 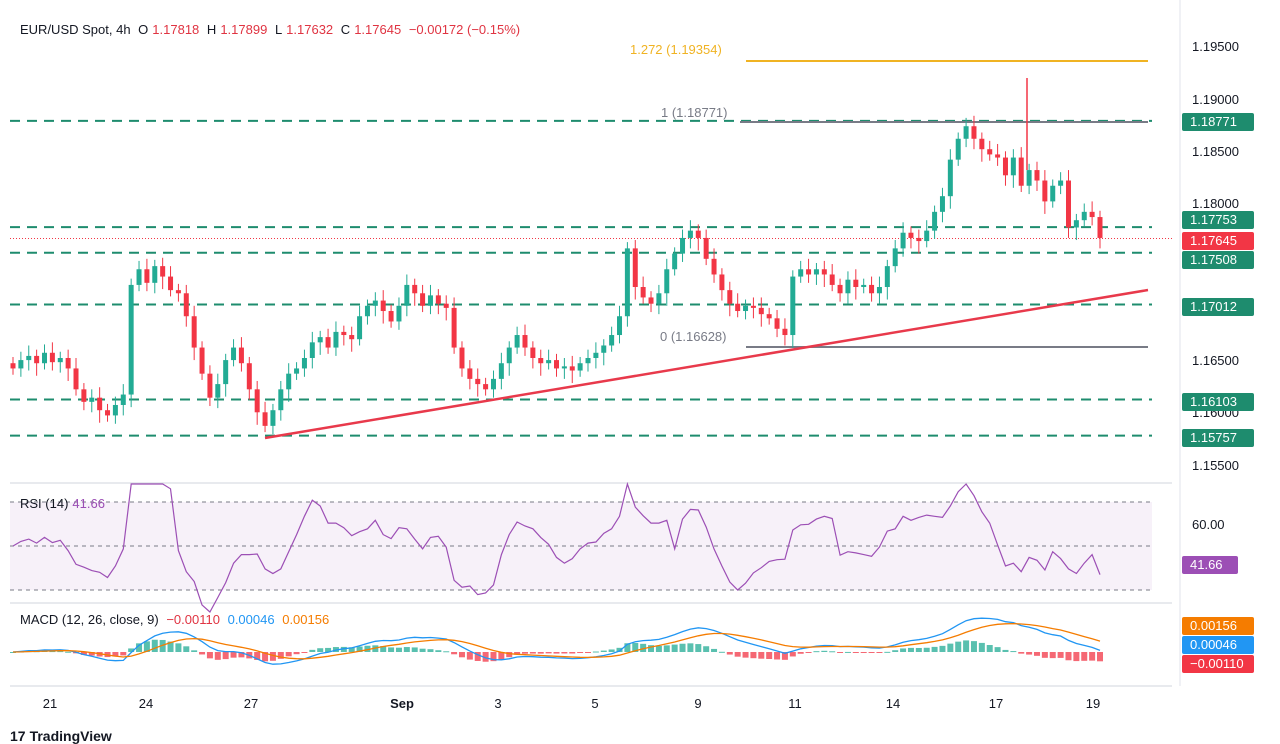 I want to click on x-axis-label: 14, so click(x=893, y=703).